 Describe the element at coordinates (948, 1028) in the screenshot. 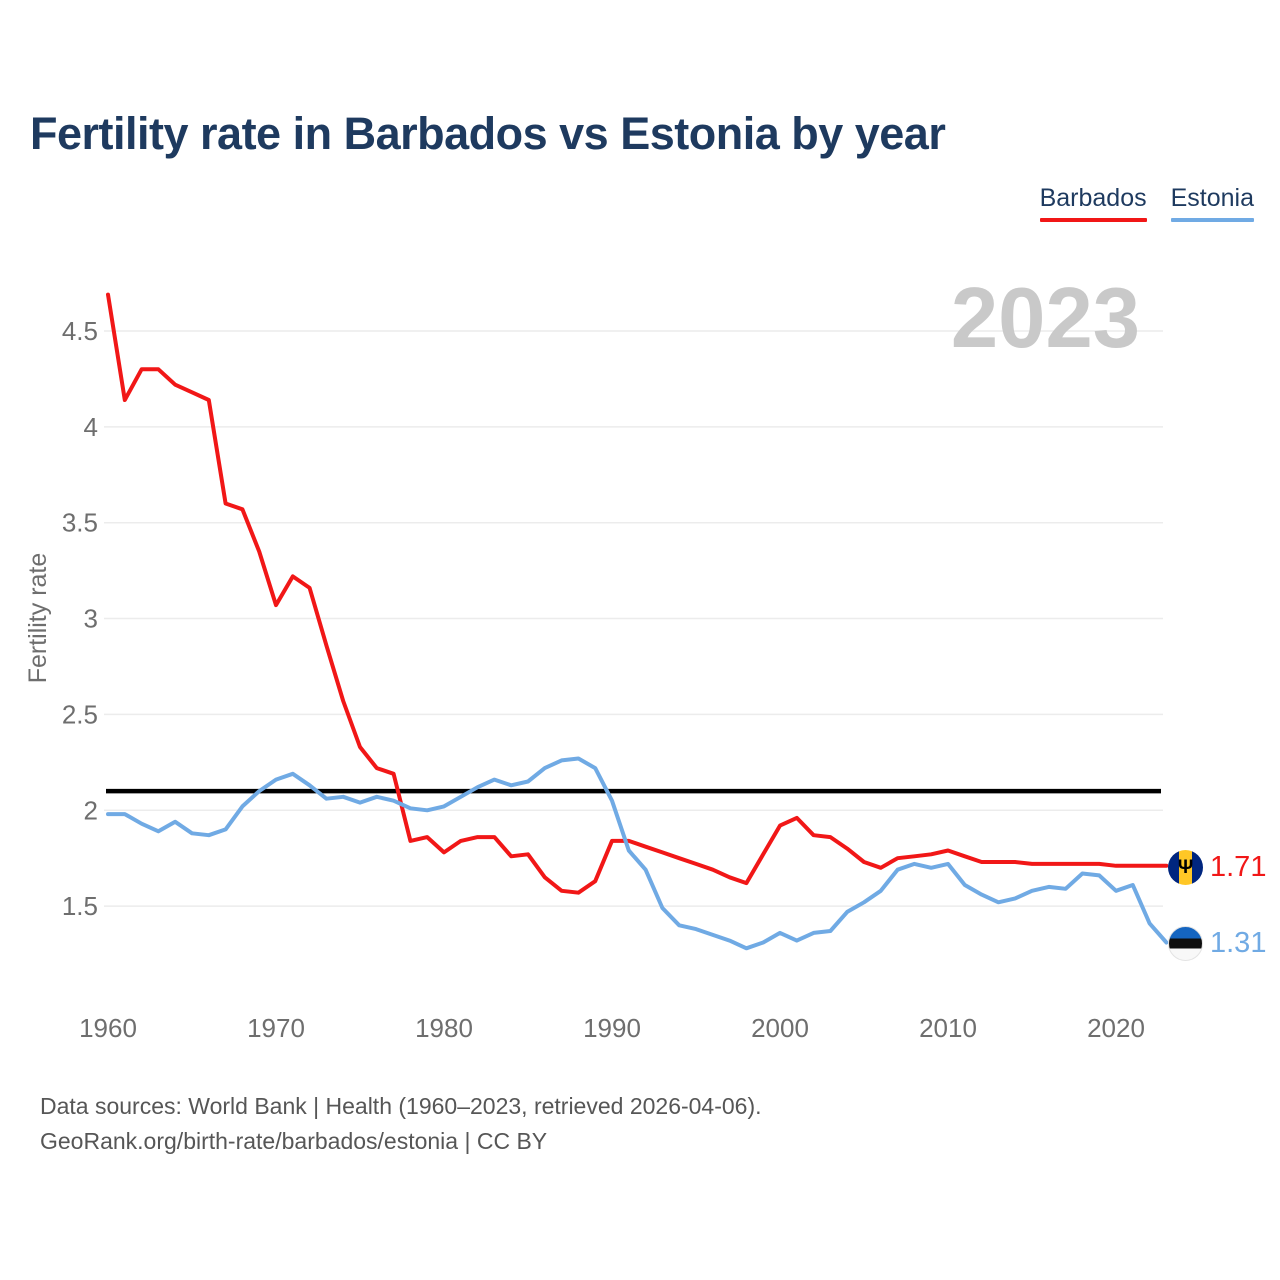

I see `x-tick-label: 2010` at that location.